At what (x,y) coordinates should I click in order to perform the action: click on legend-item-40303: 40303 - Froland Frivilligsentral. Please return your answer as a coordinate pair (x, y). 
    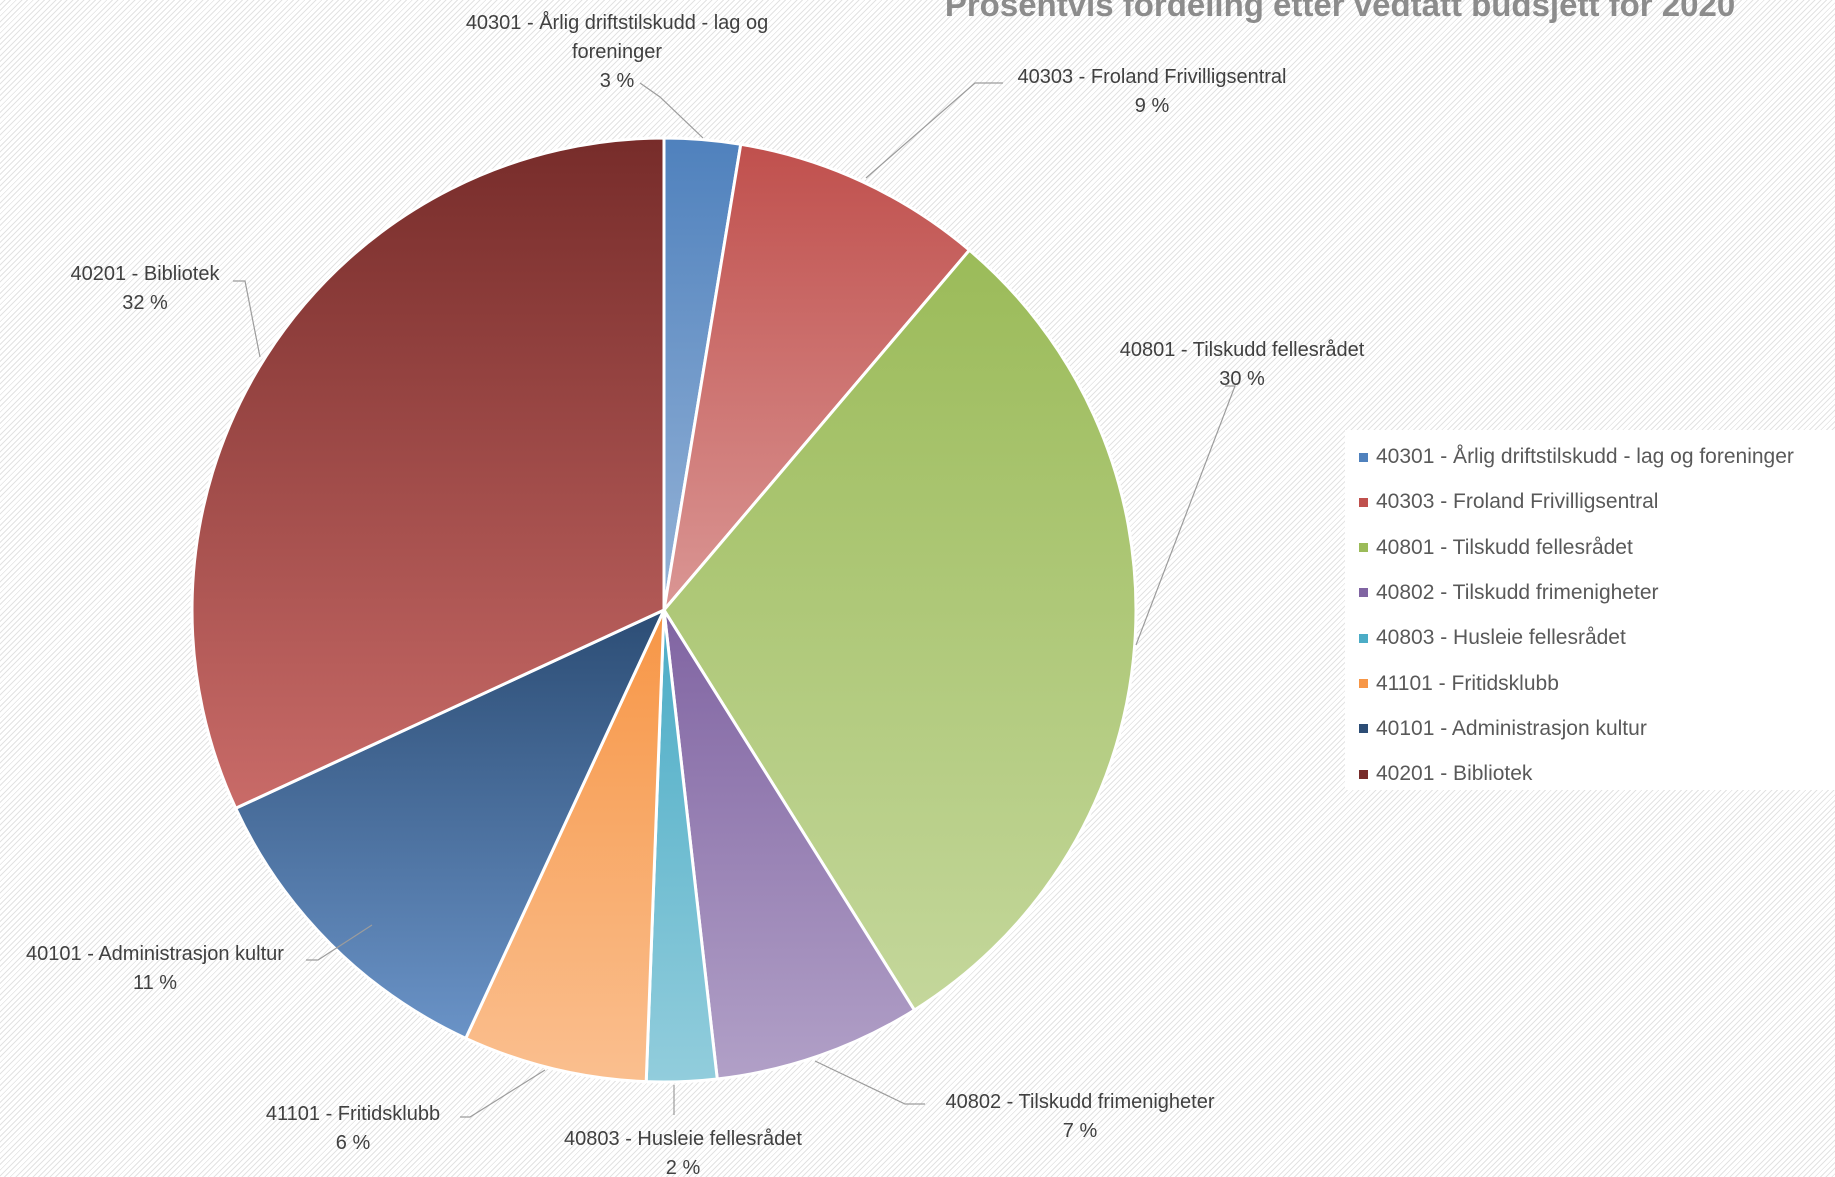
    Looking at the image, I should click on (1508, 502).